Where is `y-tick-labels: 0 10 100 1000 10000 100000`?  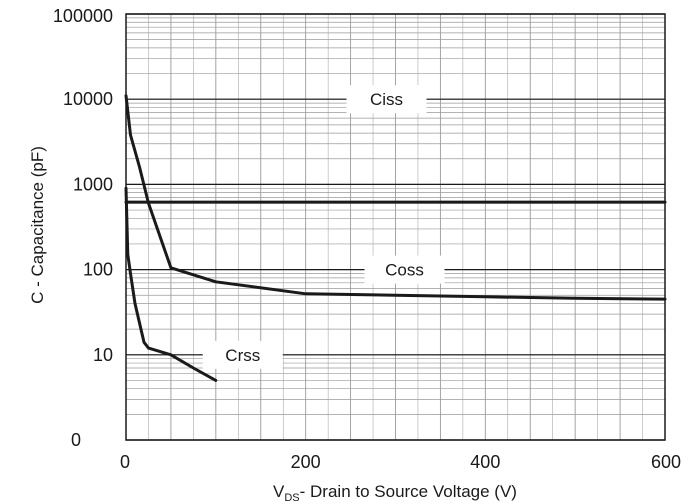 y-tick-labels: 0 10 100 1000 10000 100000 is located at coordinates (83, 228).